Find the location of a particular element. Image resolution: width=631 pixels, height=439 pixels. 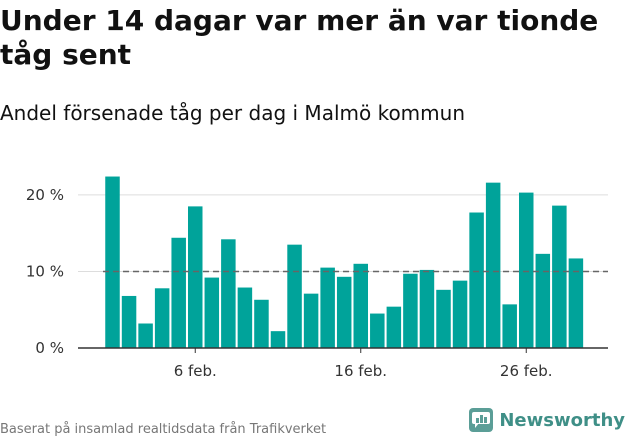

brand-logo: Newsworthy is located at coordinates (547, 420).